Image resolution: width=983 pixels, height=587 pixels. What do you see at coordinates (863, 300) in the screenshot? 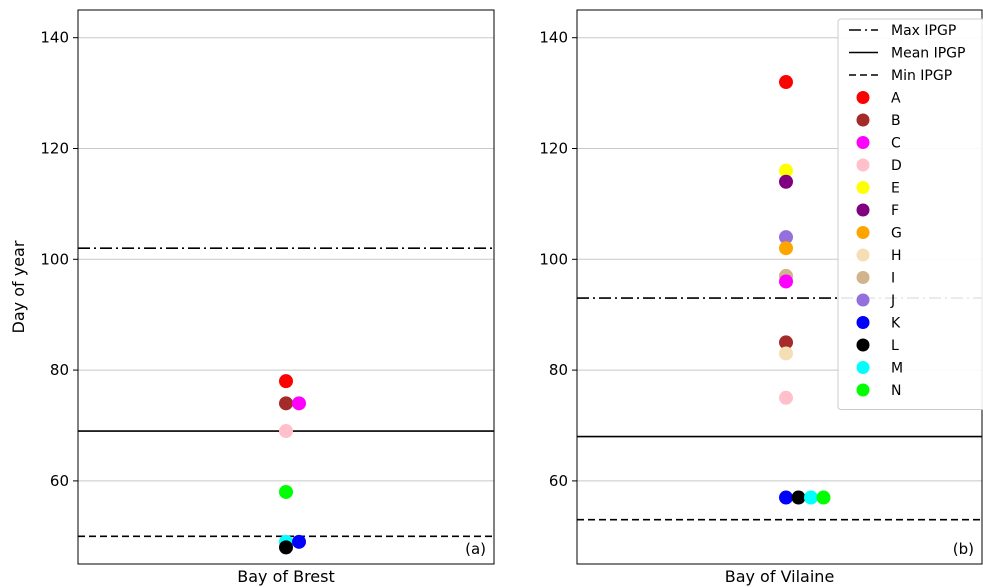
I see `legend-marker-J` at bounding box center [863, 300].